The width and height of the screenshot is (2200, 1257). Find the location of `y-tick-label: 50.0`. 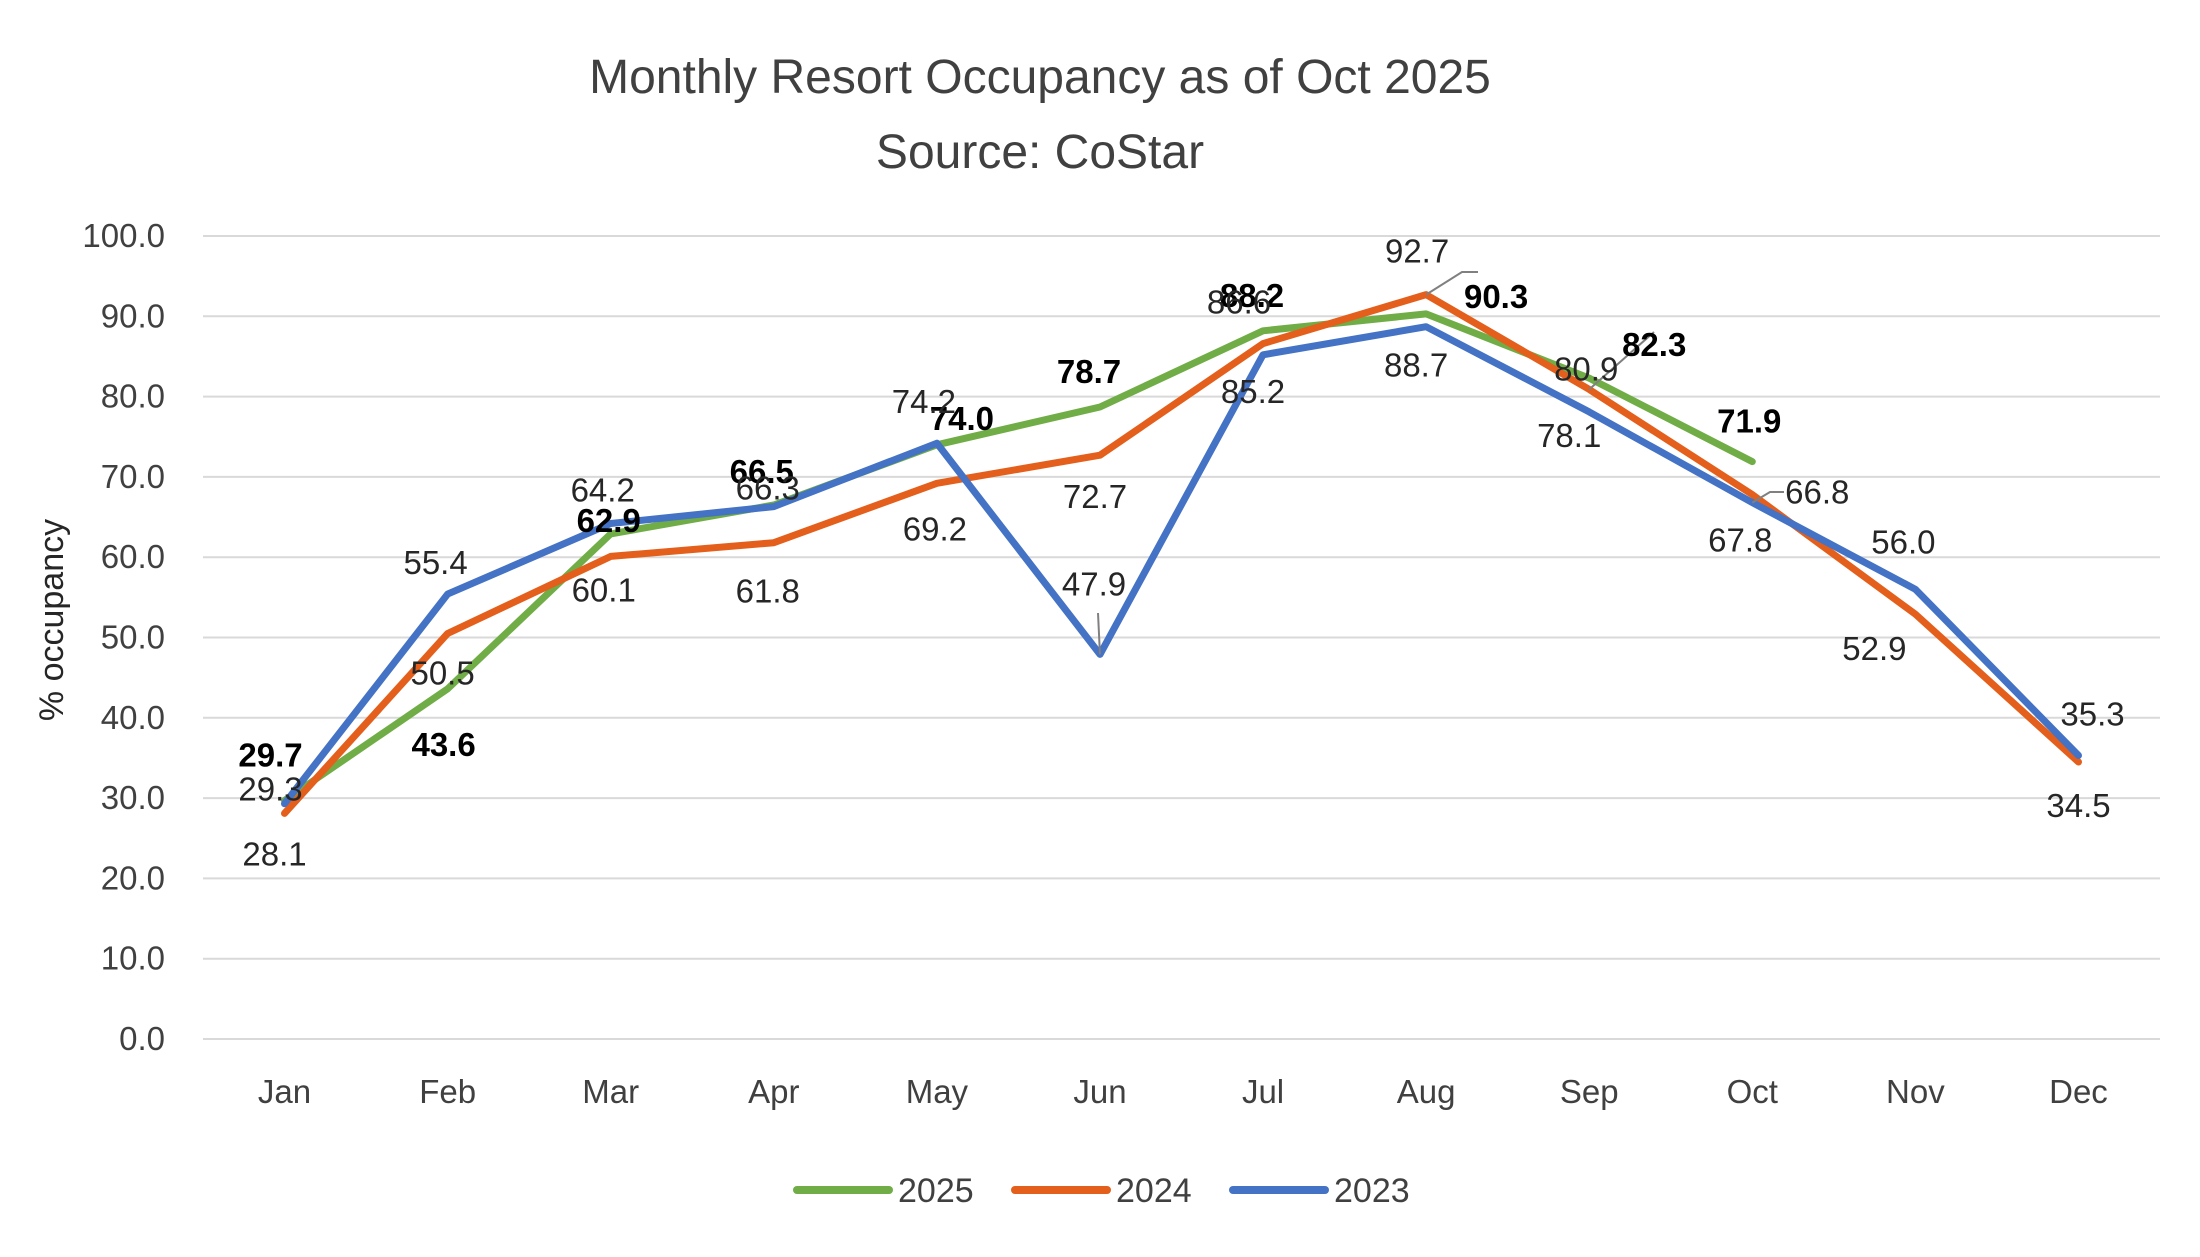

y-tick-label: 50.0 is located at coordinates (133, 637).